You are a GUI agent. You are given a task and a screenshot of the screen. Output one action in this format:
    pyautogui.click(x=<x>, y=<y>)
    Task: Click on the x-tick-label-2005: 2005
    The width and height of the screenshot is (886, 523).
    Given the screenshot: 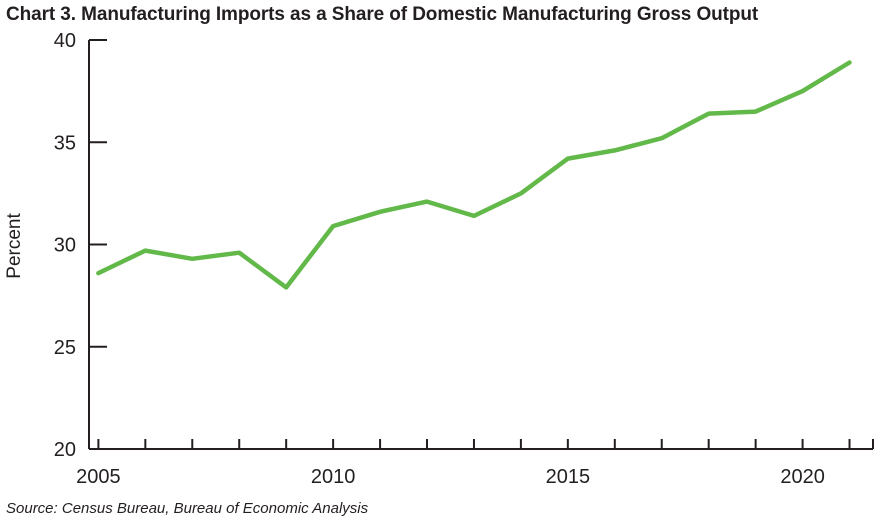 What is the action you would take?
    pyautogui.click(x=98, y=477)
    